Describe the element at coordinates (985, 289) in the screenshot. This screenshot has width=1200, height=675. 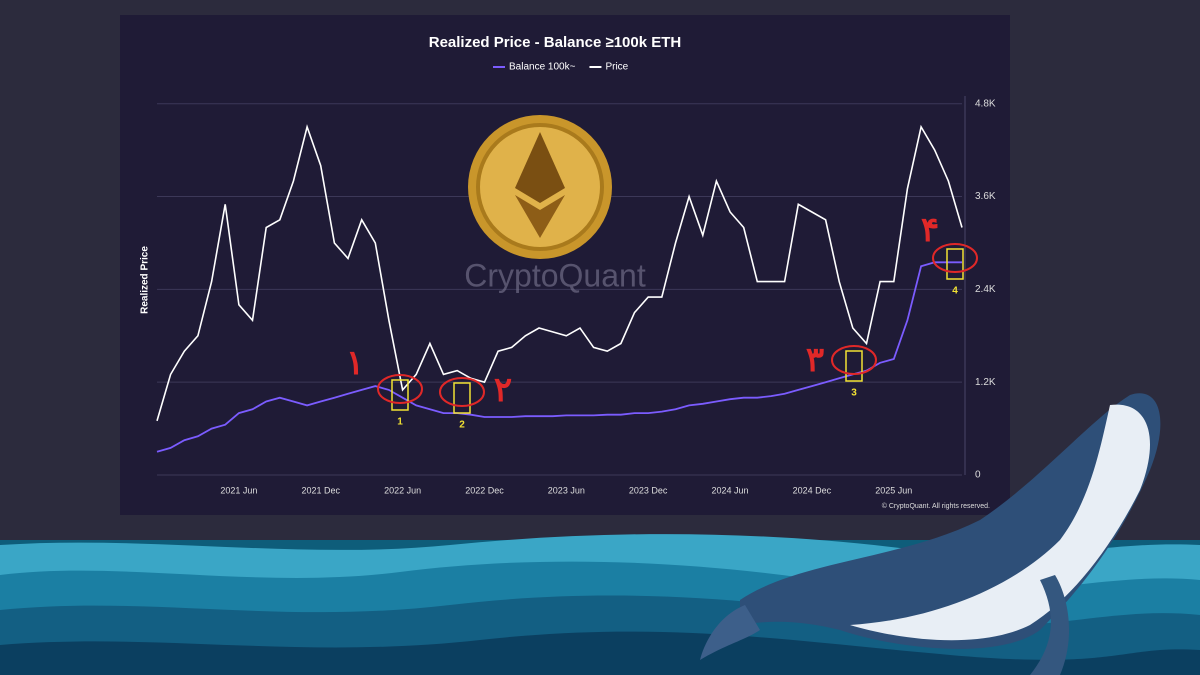
I see `y-tick-label: 2.4K` at that location.